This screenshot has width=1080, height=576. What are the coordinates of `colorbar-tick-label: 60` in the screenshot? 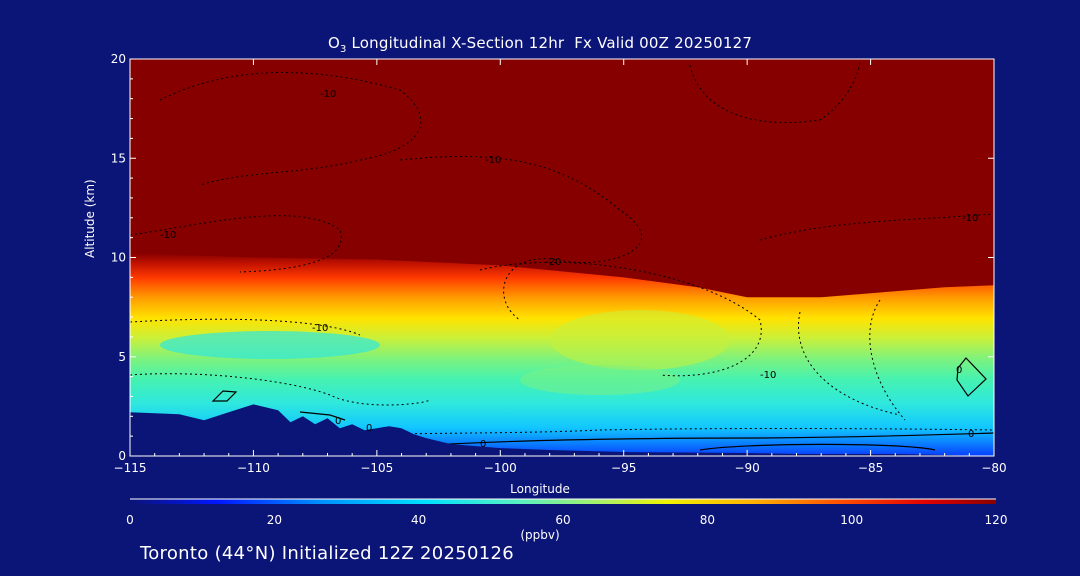 It's located at (562, 520).